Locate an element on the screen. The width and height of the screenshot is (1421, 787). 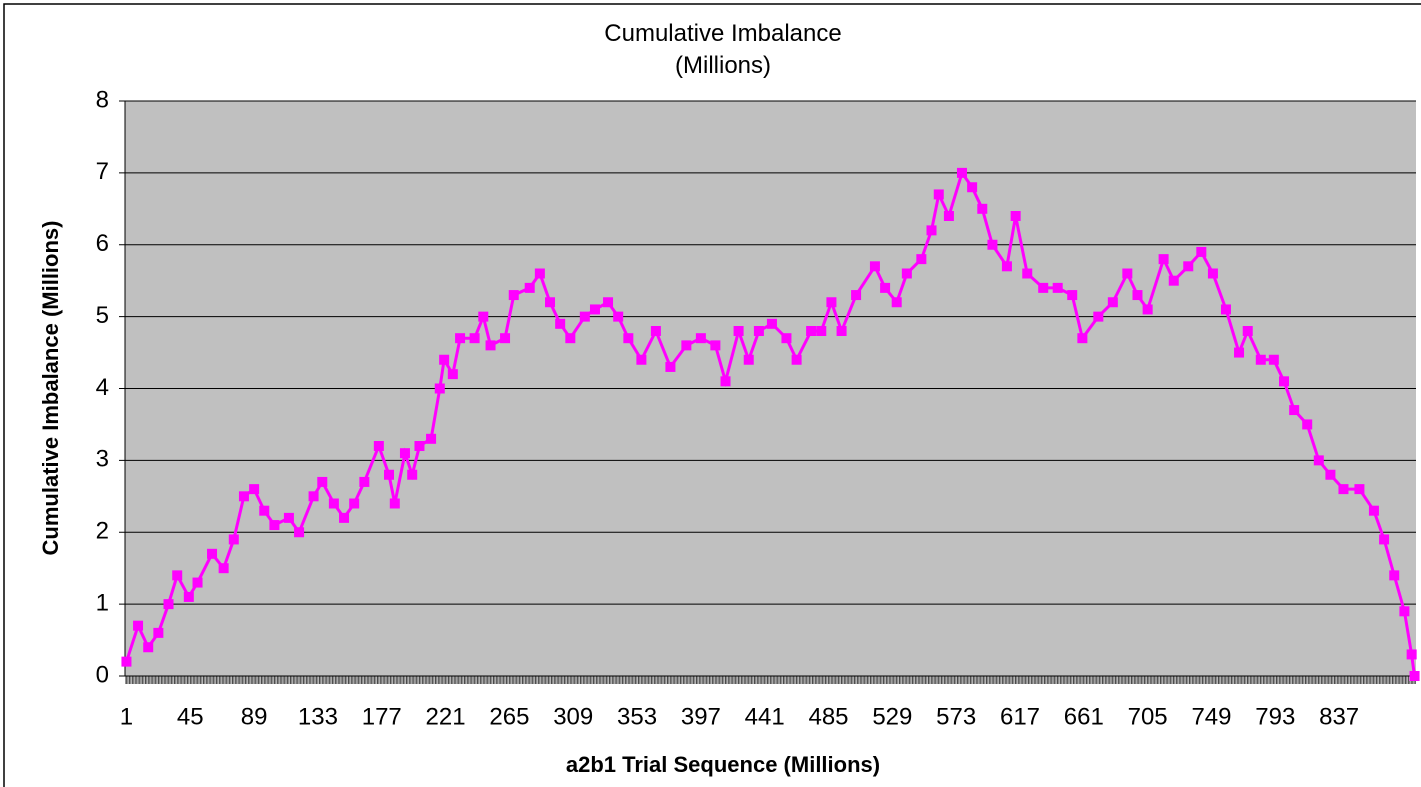
x-tick-label: 45 is located at coordinates (190, 716).